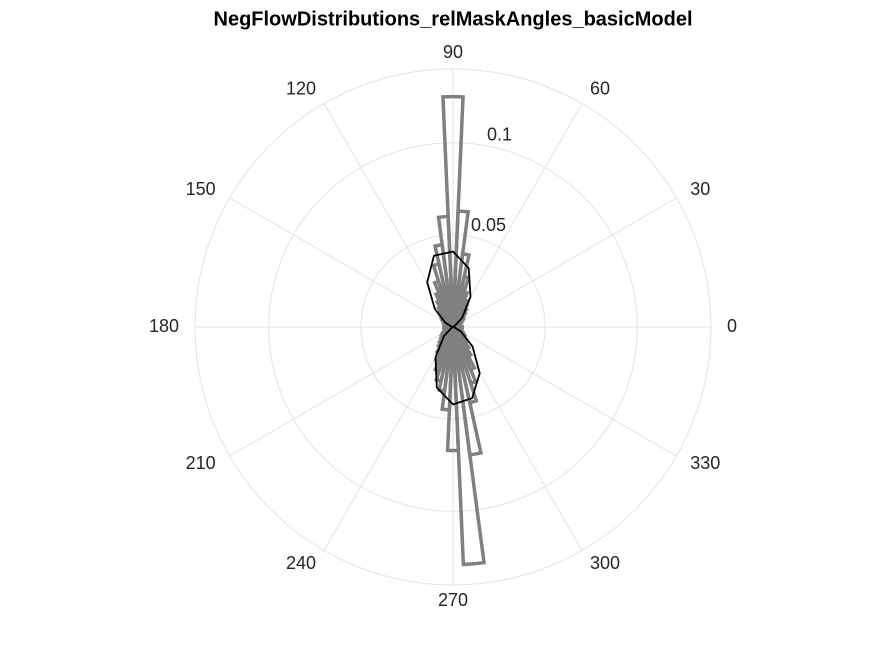 This screenshot has height=656, width=875. Describe the element at coordinates (700, 189) in the screenshot. I see `theta-tick-label: 30` at that location.